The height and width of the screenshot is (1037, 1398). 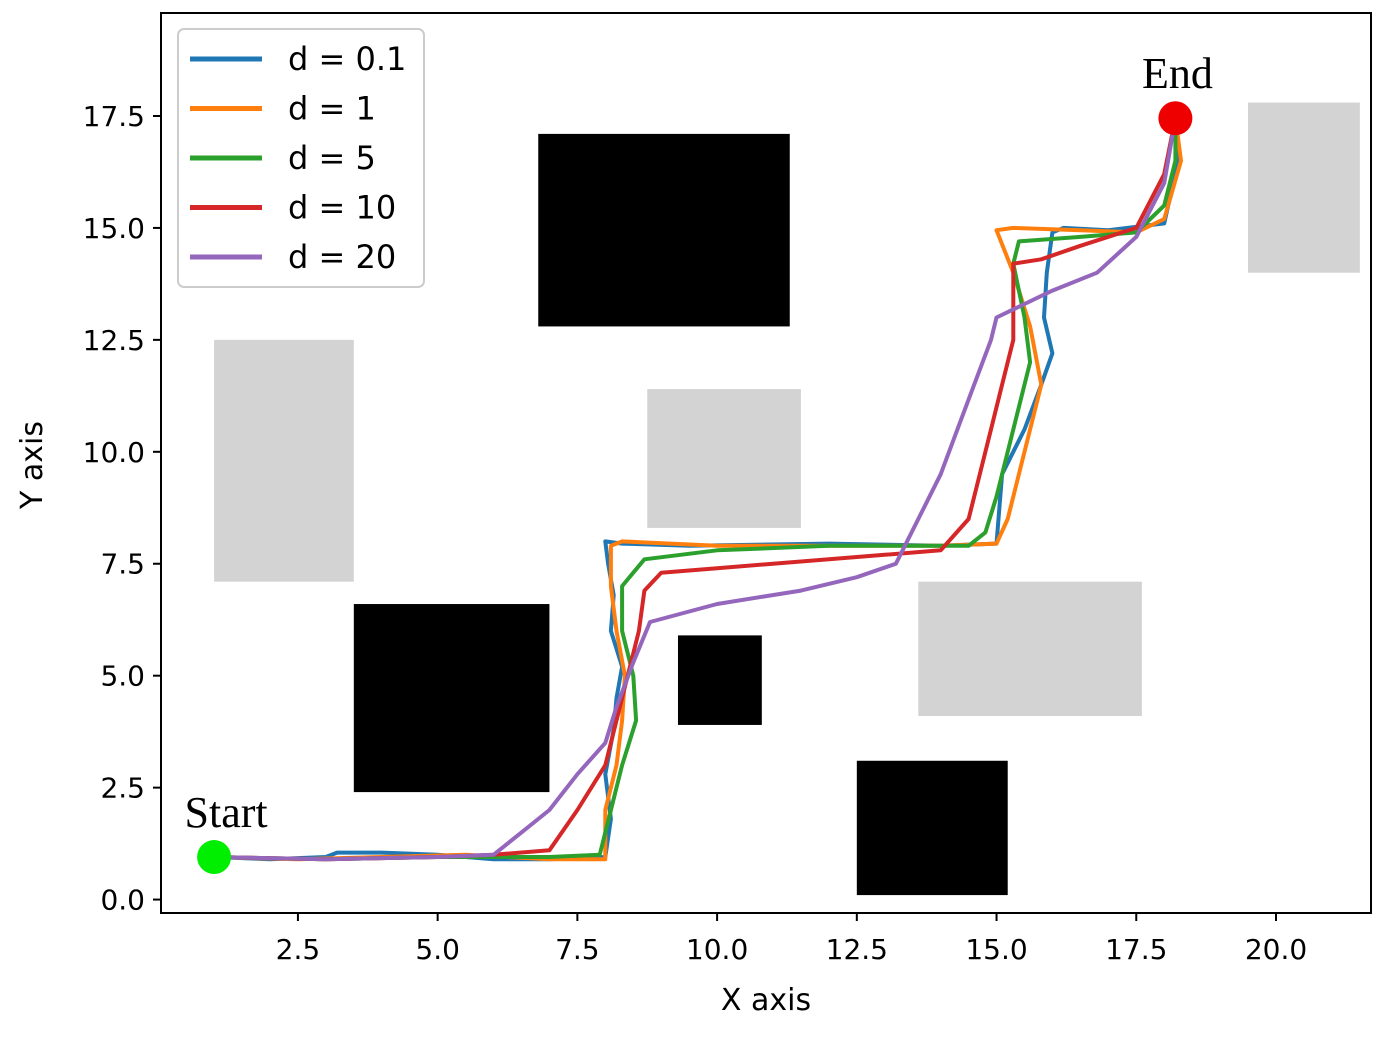 What do you see at coordinates (1175, 118) in the screenshot?
I see `end-marker` at bounding box center [1175, 118].